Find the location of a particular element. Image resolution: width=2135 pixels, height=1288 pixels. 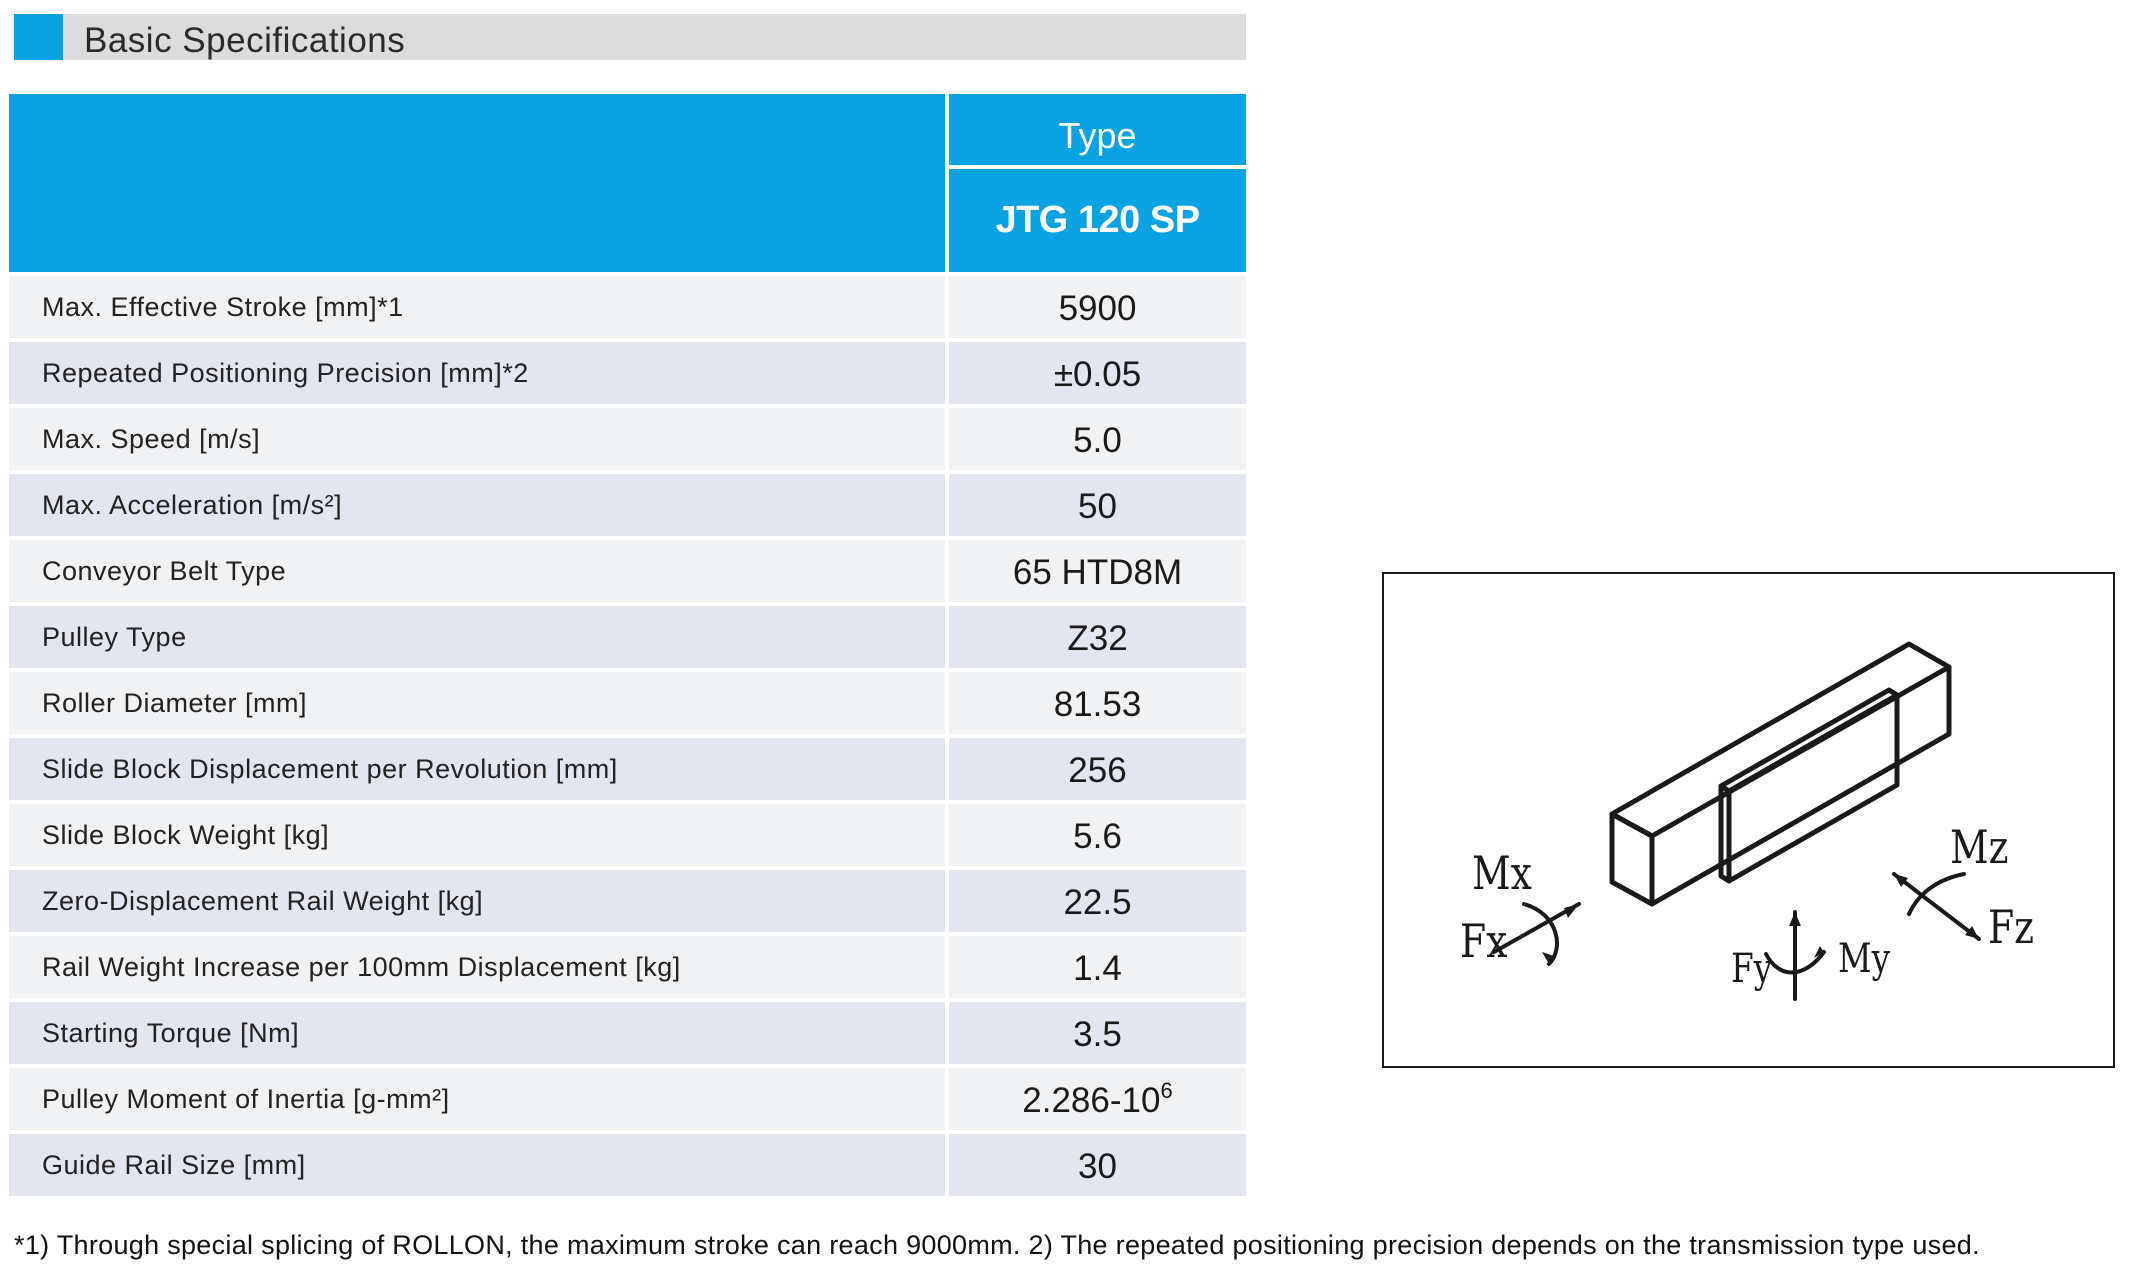

row-value: 5.6 is located at coordinates (1097, 836).